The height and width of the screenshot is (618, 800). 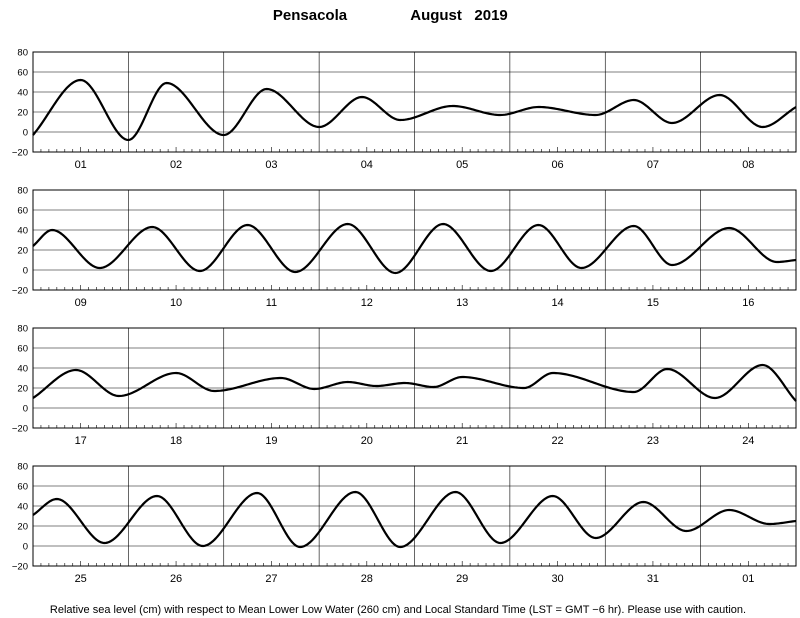 What do you see at coordinates (748, 165) in the screenshot?
I see `day-label: 08` at bounding box center [748, 165].